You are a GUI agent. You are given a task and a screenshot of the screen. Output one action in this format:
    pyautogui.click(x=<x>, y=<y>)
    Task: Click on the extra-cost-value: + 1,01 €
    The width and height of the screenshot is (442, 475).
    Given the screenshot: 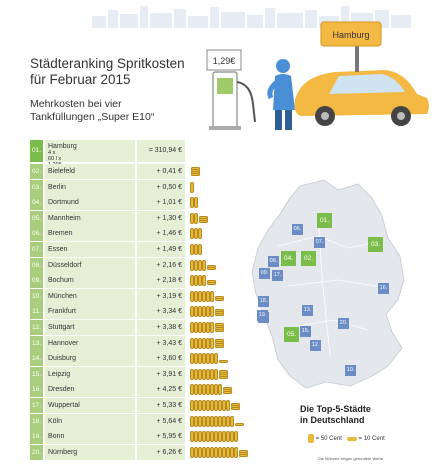 What is the action you would take?
    pyautogui.click(x=161, y=203)
    